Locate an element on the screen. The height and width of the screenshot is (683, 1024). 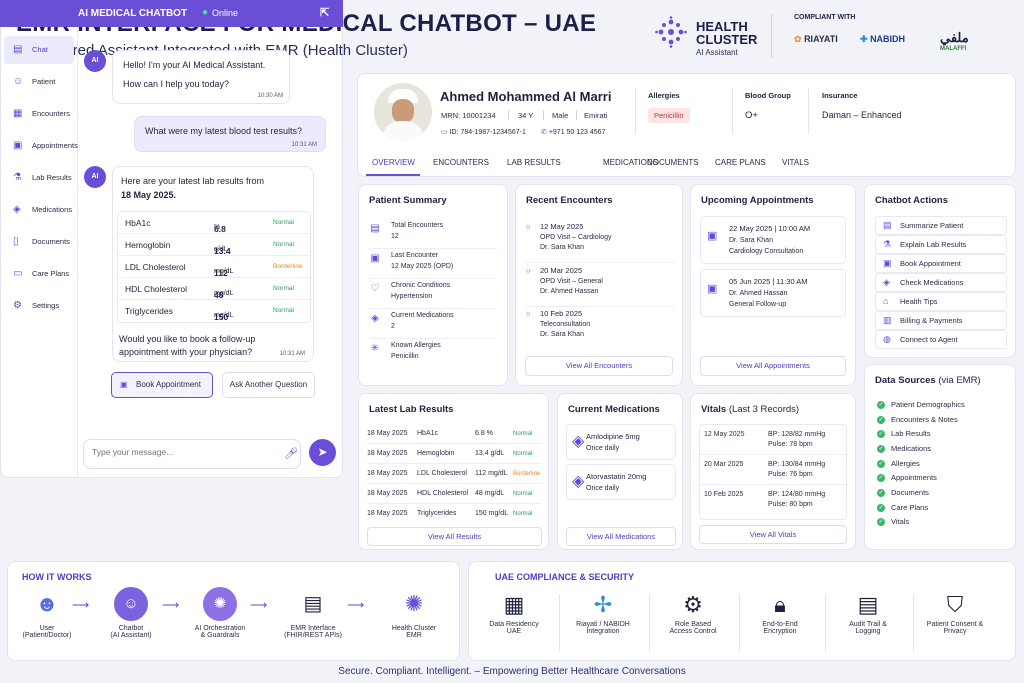
nav-documents: ▯ Documents is located at coordinates (39, 242).